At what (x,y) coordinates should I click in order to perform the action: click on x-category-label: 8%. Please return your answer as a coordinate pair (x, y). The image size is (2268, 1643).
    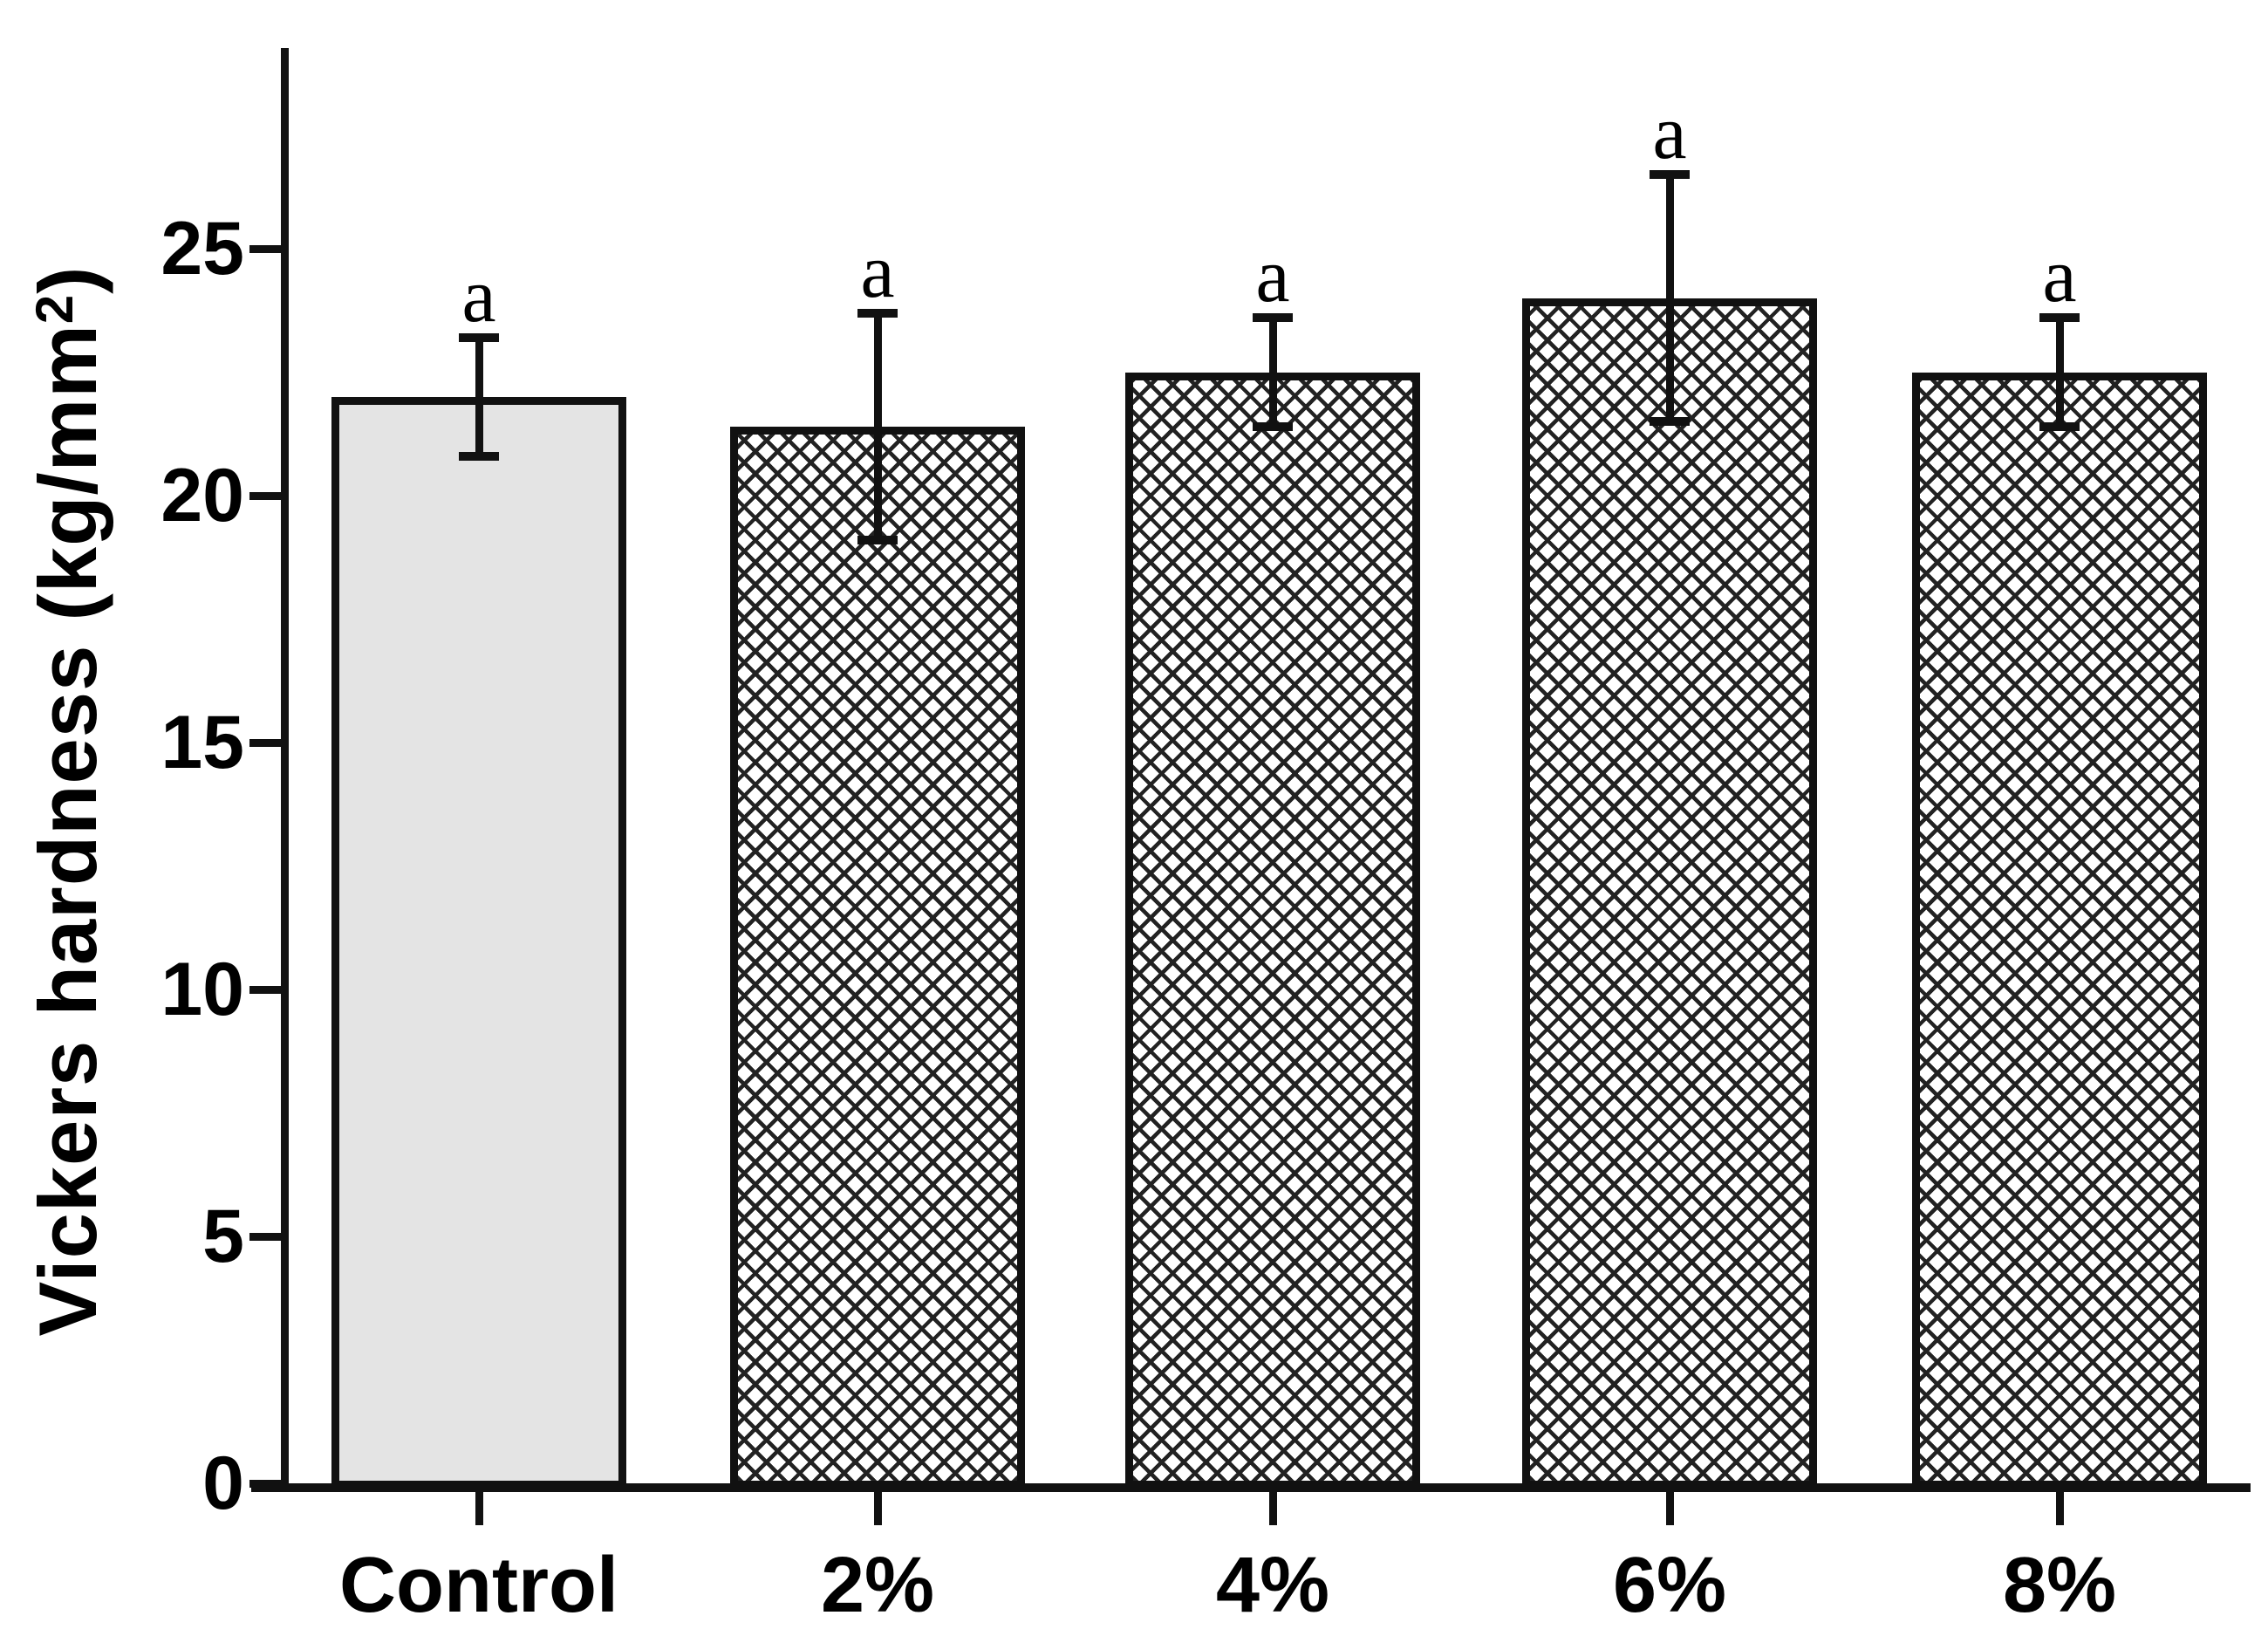
    Looking at the image, I should click on (2060, 1586).